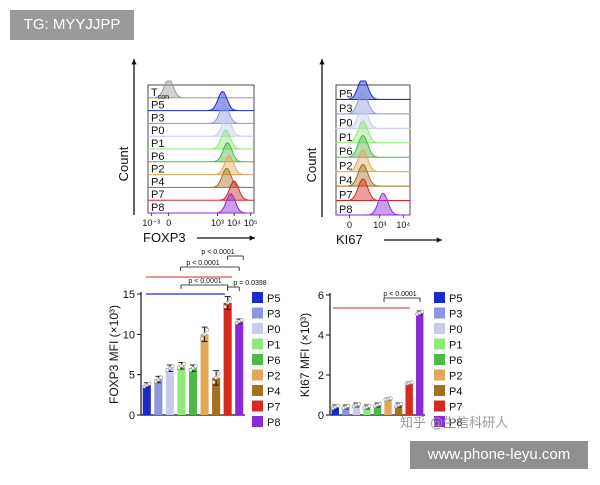 The image size is (600, 485). What do you see at coordinates (321, 376) in the screenshot?
I see `bar-y-tick-label: 2` at bounding box center [321, 376].